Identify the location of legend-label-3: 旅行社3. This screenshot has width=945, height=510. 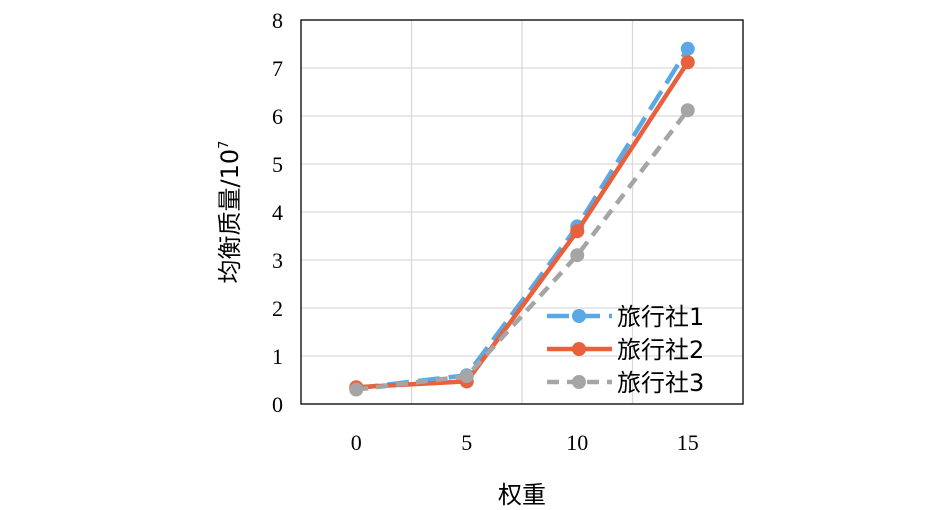
(660, 383).